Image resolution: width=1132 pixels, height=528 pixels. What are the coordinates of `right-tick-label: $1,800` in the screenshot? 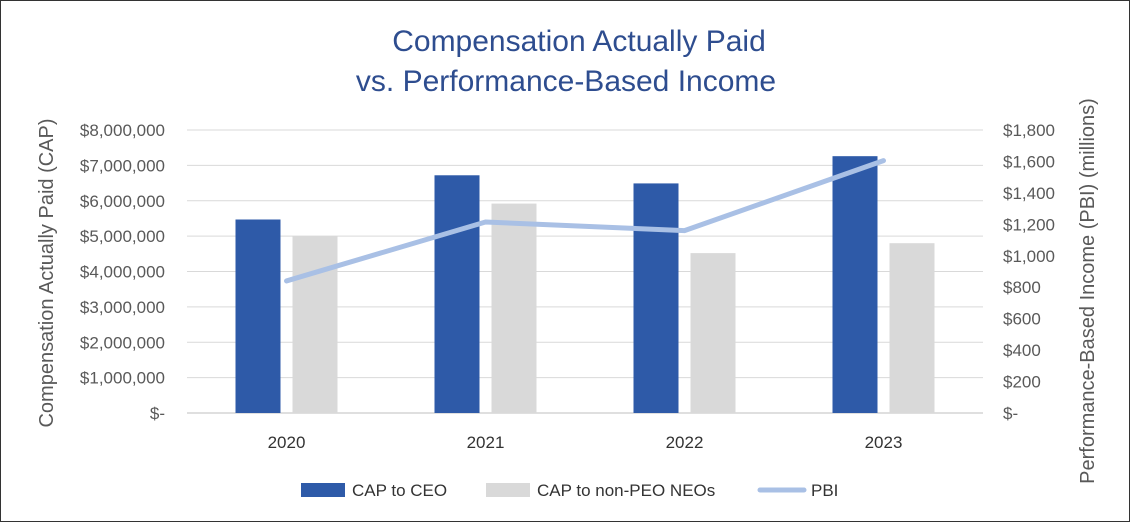 It's located at (1029, 130).